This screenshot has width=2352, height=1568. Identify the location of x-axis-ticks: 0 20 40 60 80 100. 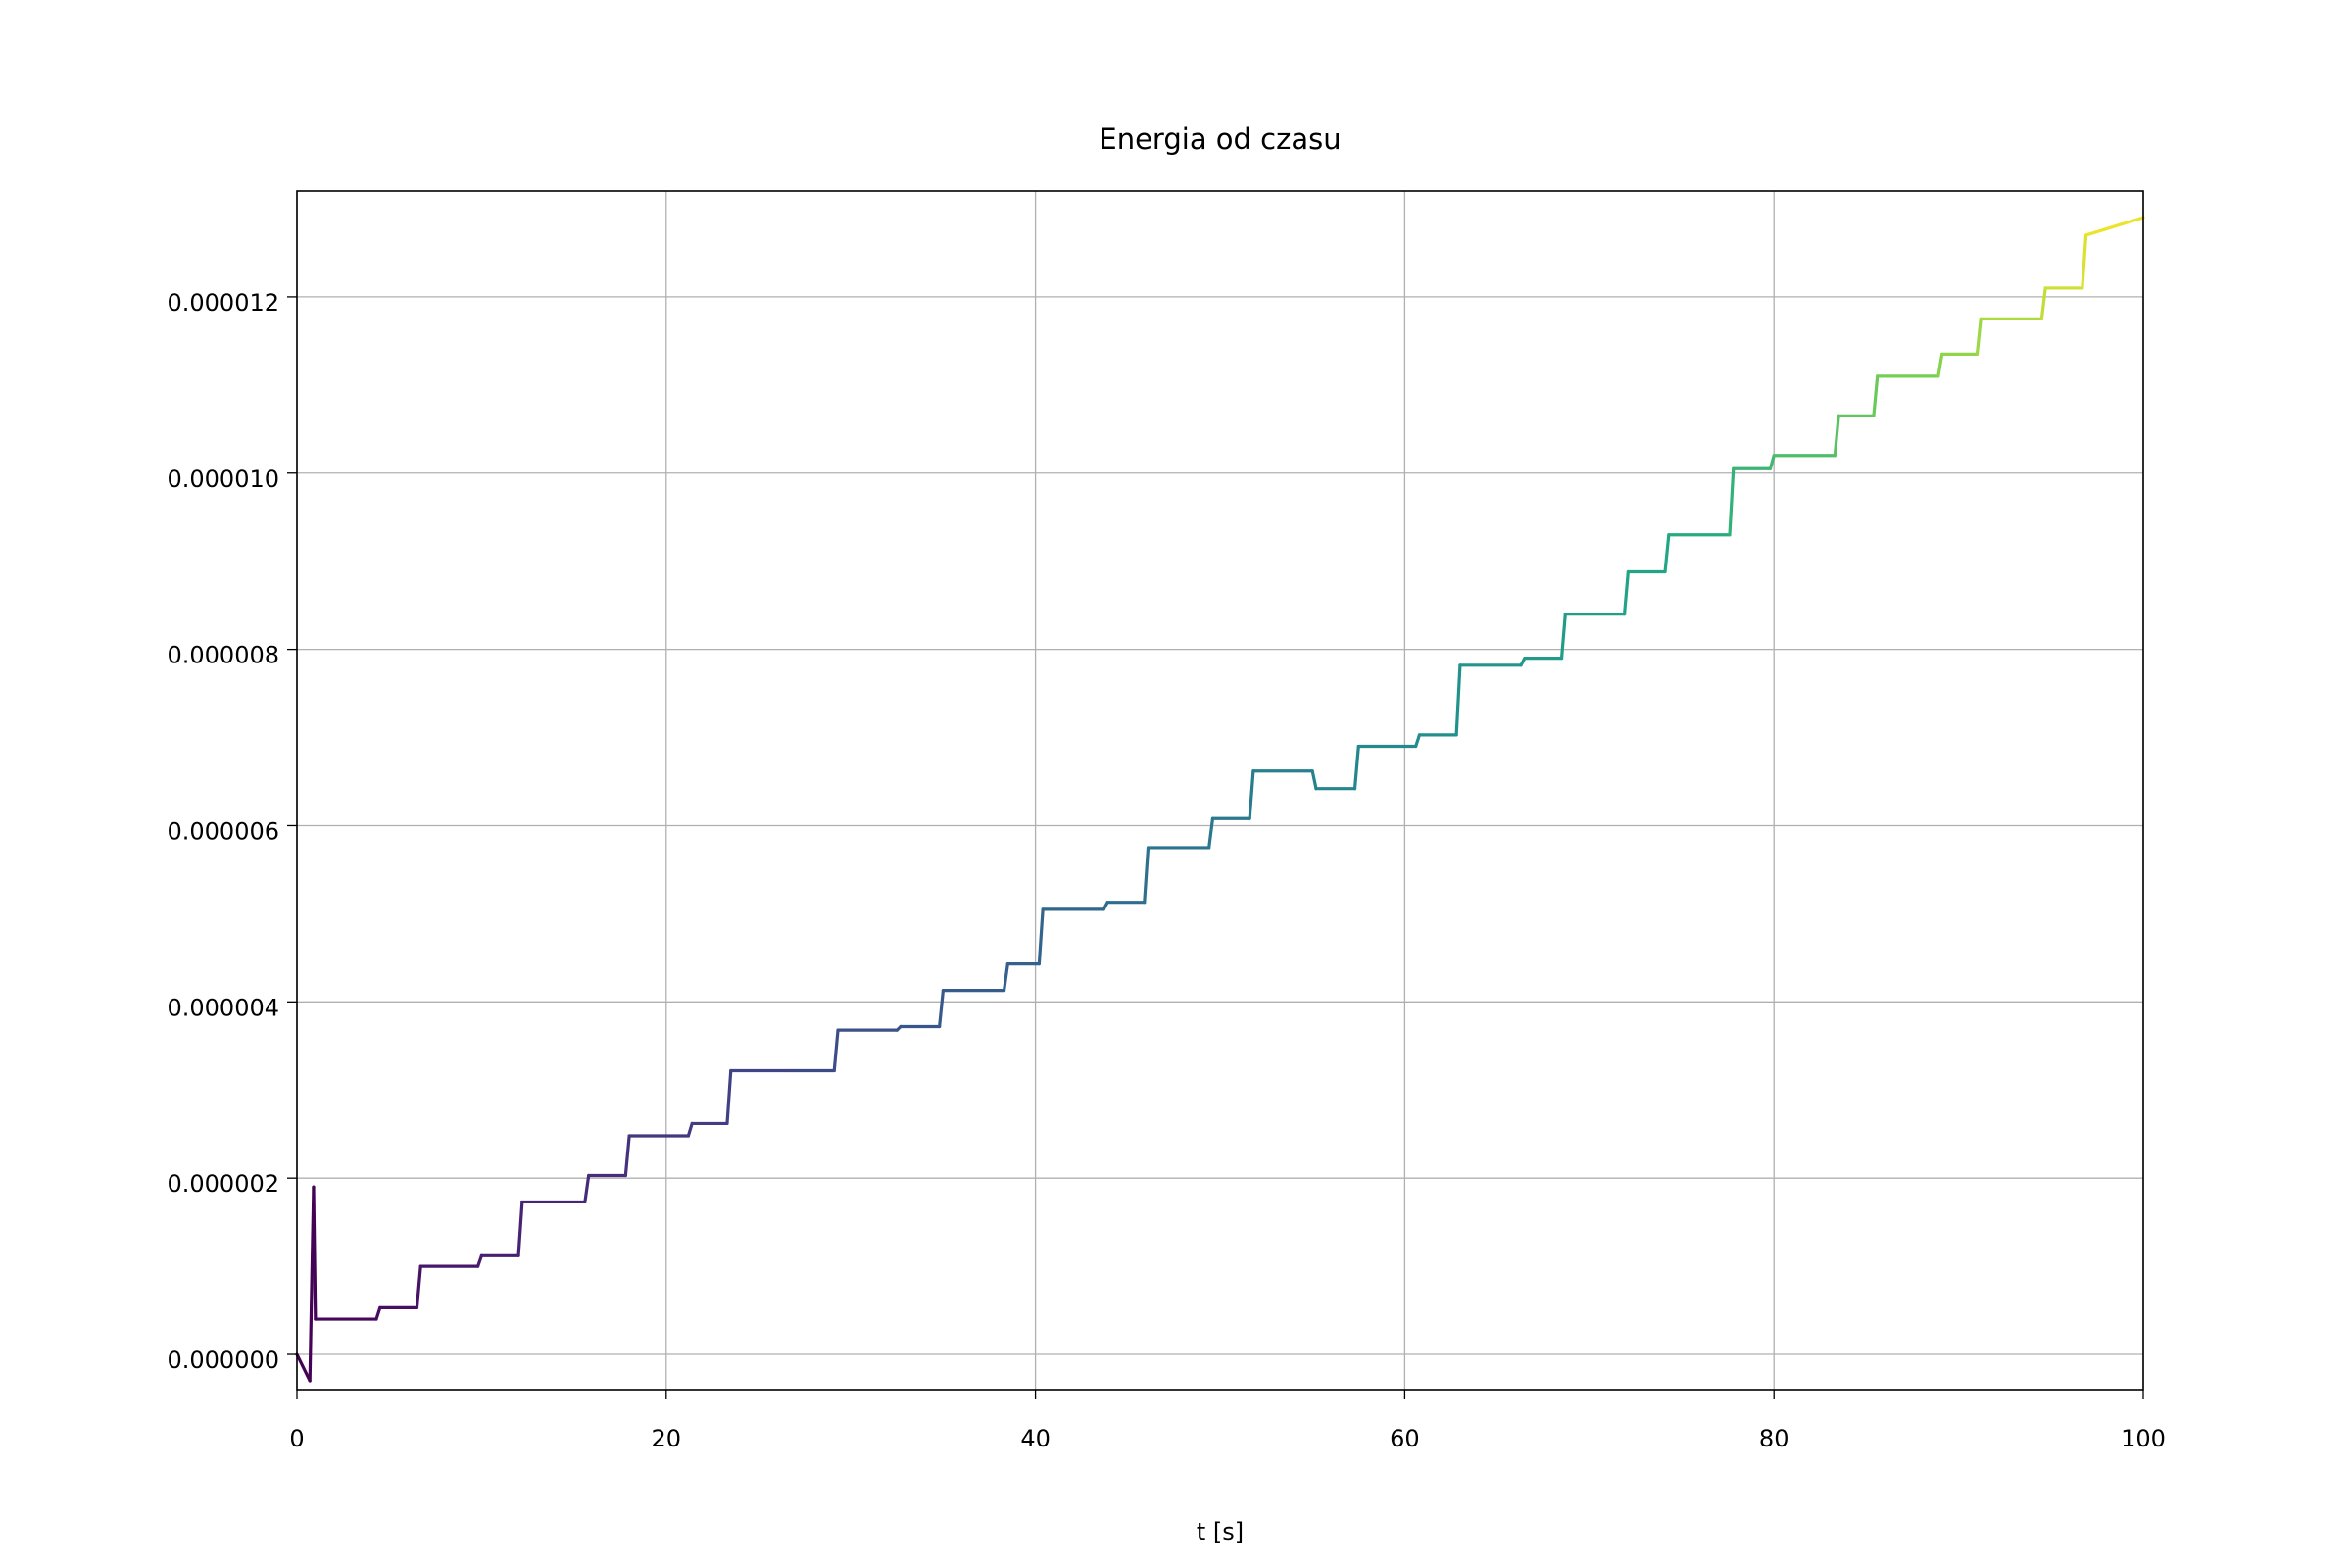
(1227, 1421).